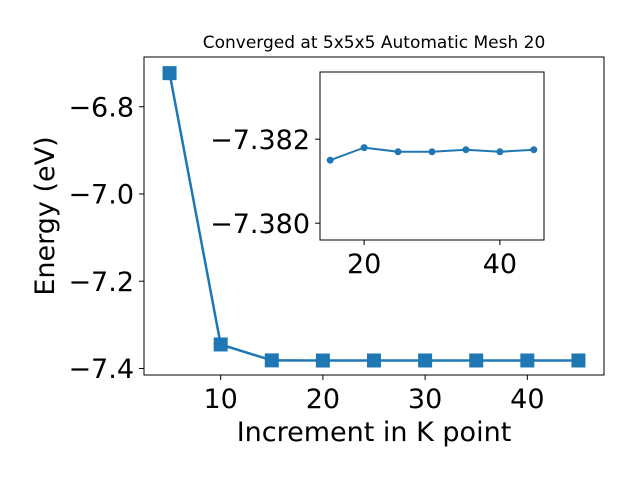 Image resolution: width=640 pixels, height=480 pixels. Describe the element at coordinates (45, 215) in the screenshot. I see `y-axis-label: Energy (eV)` at that location.